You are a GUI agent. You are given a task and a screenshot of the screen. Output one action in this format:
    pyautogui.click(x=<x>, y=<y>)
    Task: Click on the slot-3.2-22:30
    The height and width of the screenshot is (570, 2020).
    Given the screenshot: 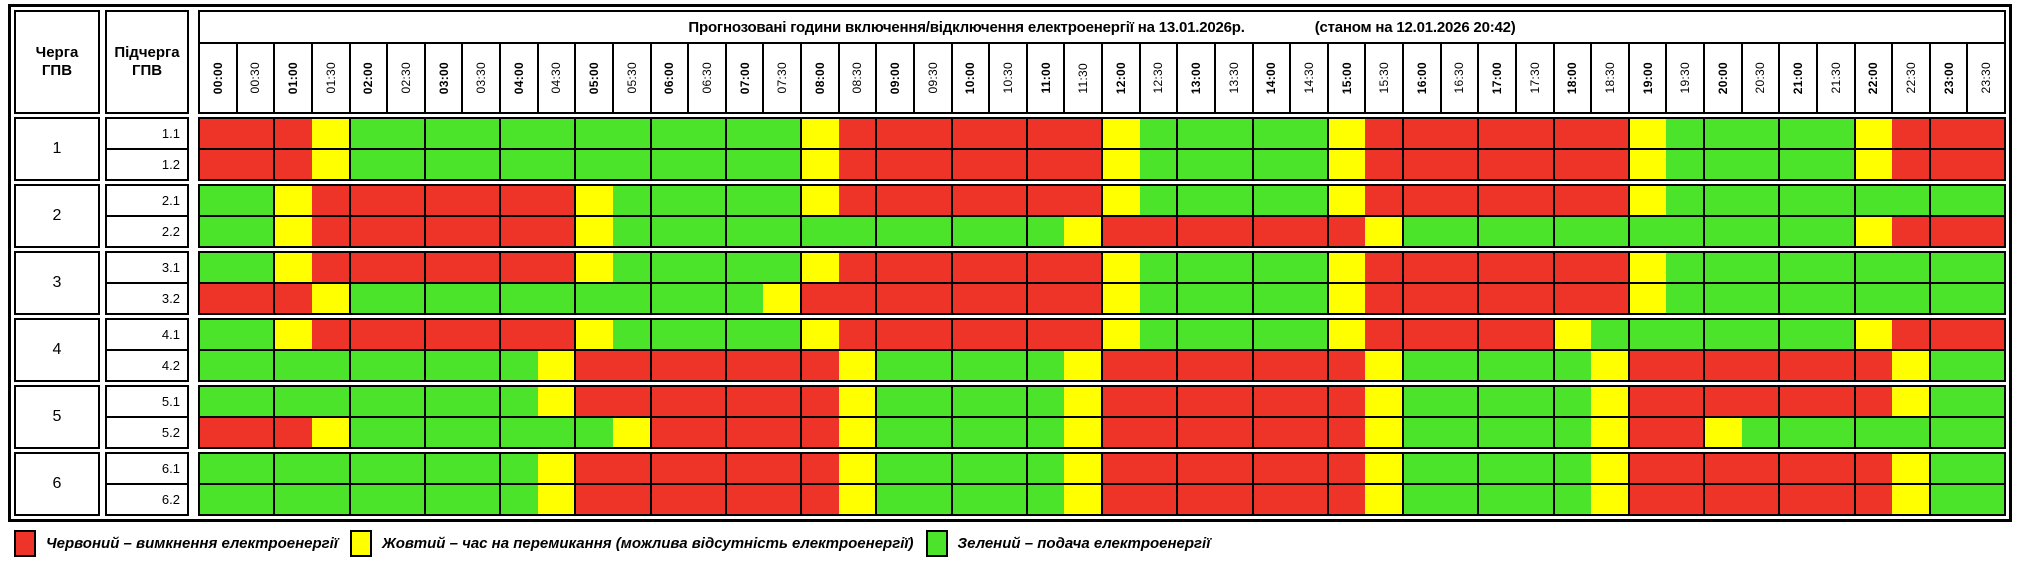 What is the action you would take?
    pyautogui.click(x=1910, y=298)
    